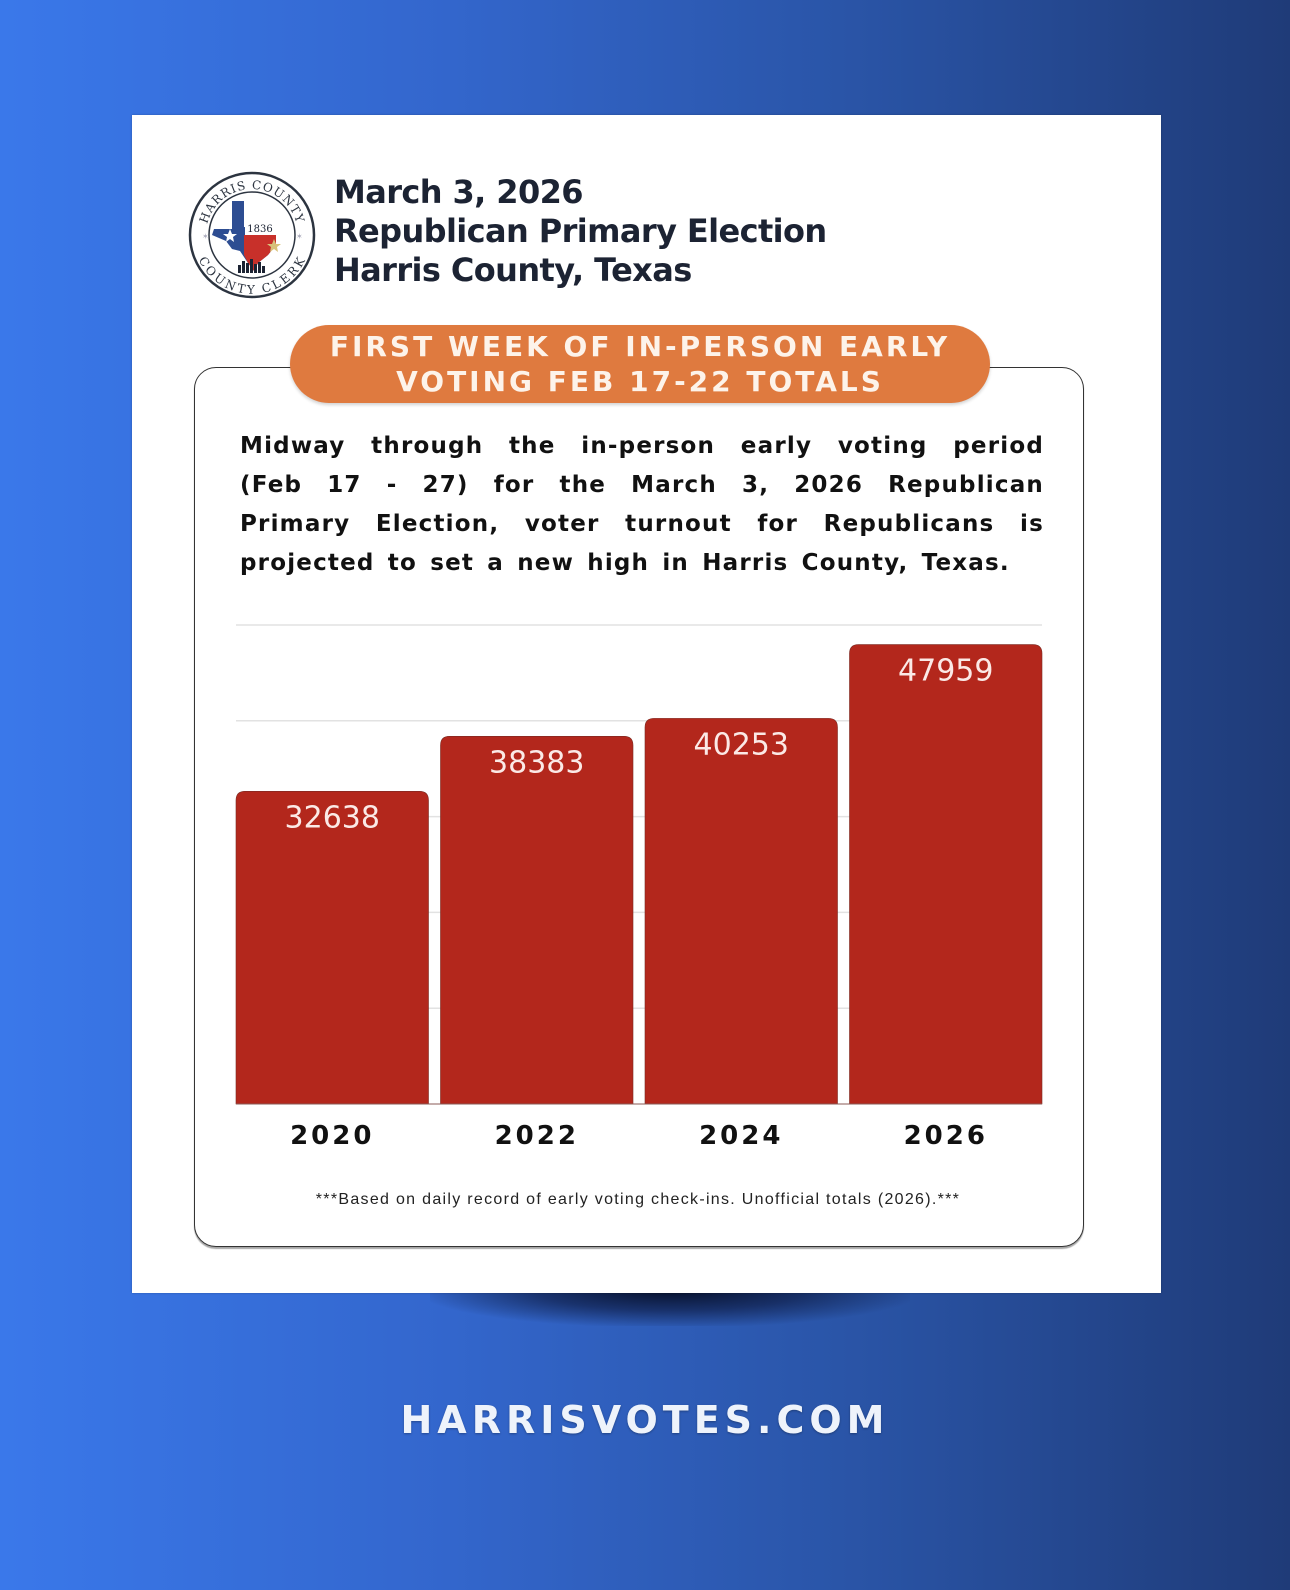  Describe the element at coordinates (536, 762) in the screenshot. I see `data-label-2022: 38383` at that location.